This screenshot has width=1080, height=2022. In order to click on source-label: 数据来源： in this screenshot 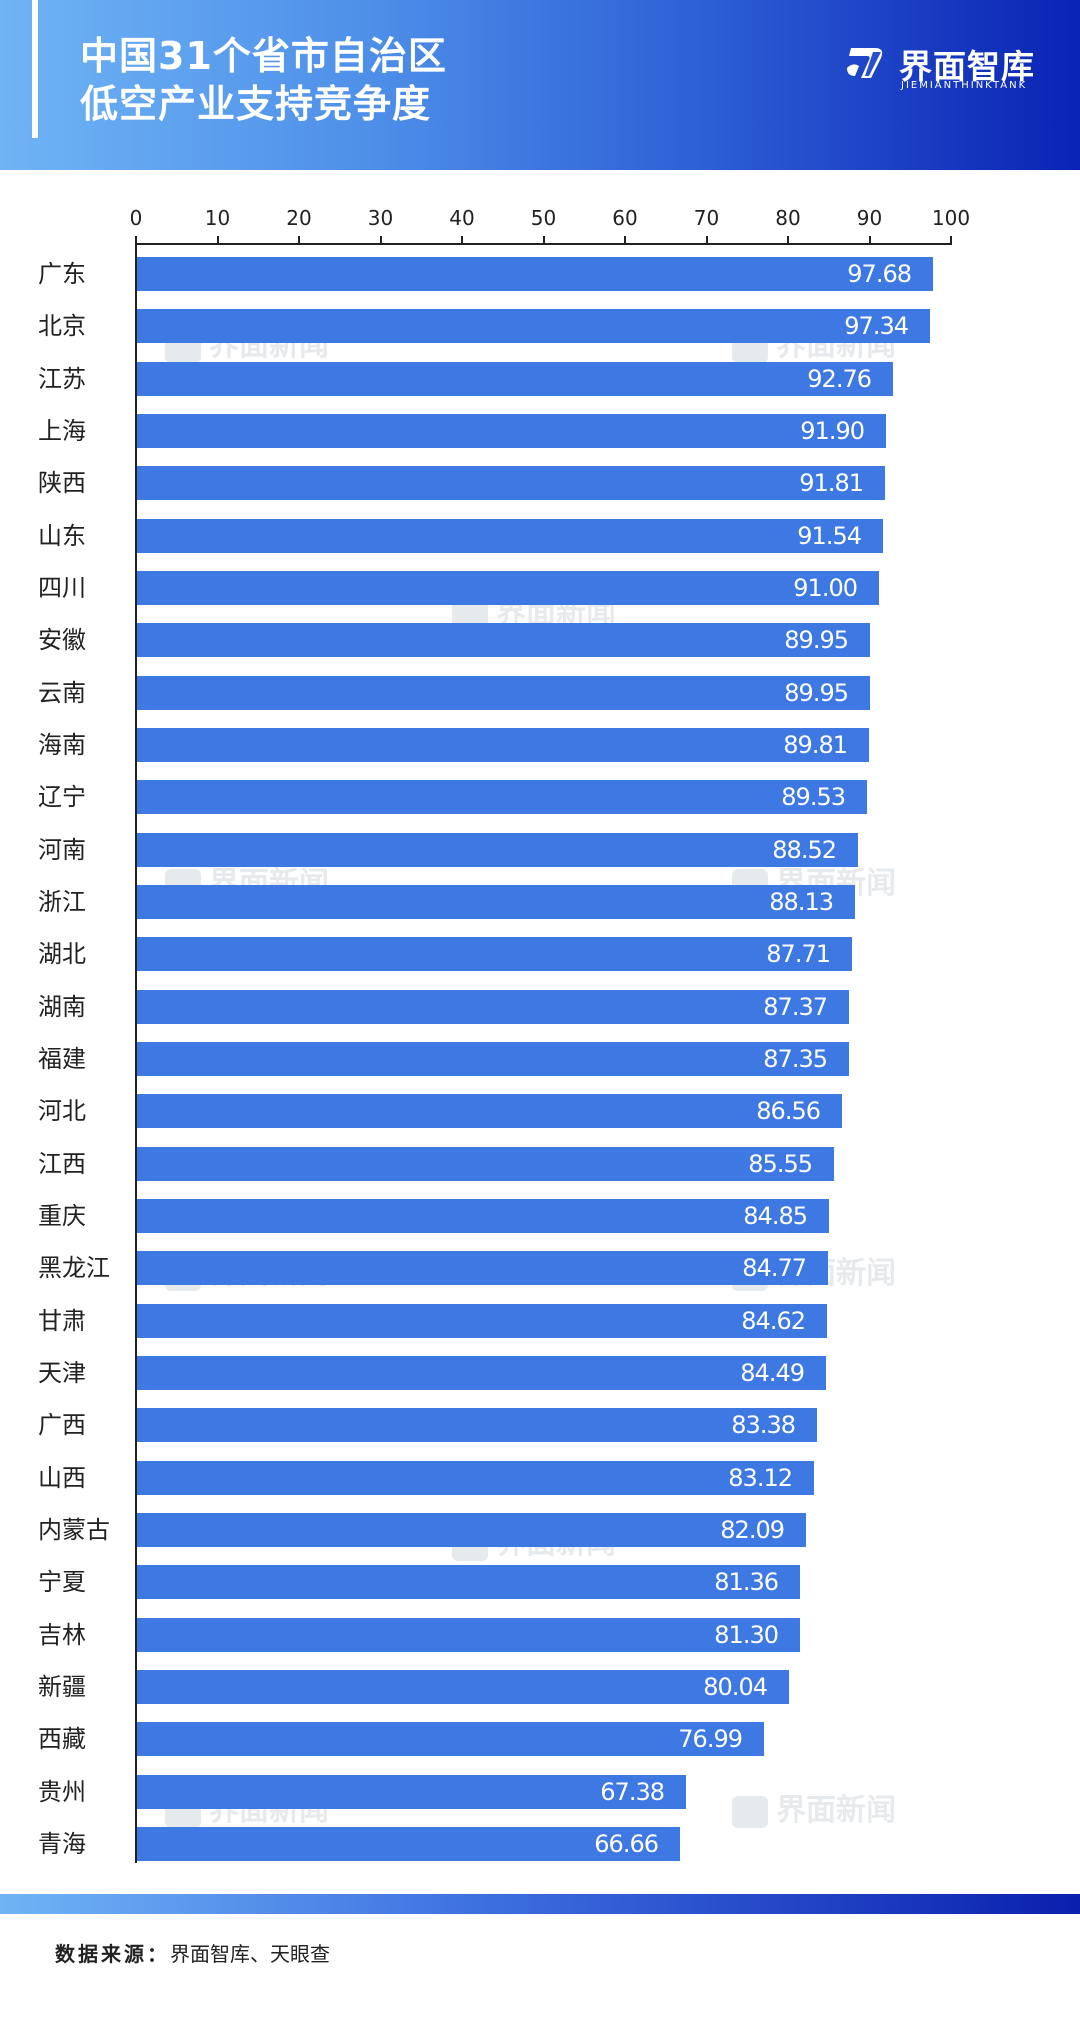, I will do `click(112, 1954)`.